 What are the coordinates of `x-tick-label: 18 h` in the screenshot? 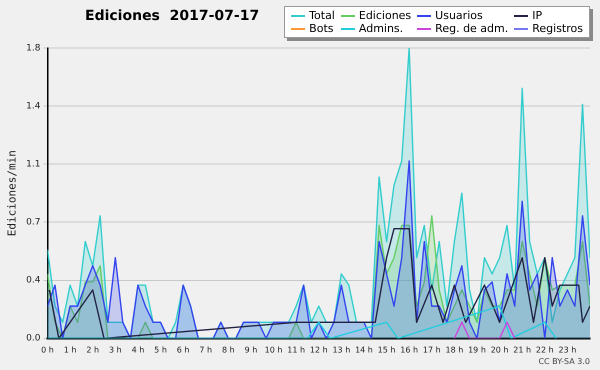 It's located at (454, 349).